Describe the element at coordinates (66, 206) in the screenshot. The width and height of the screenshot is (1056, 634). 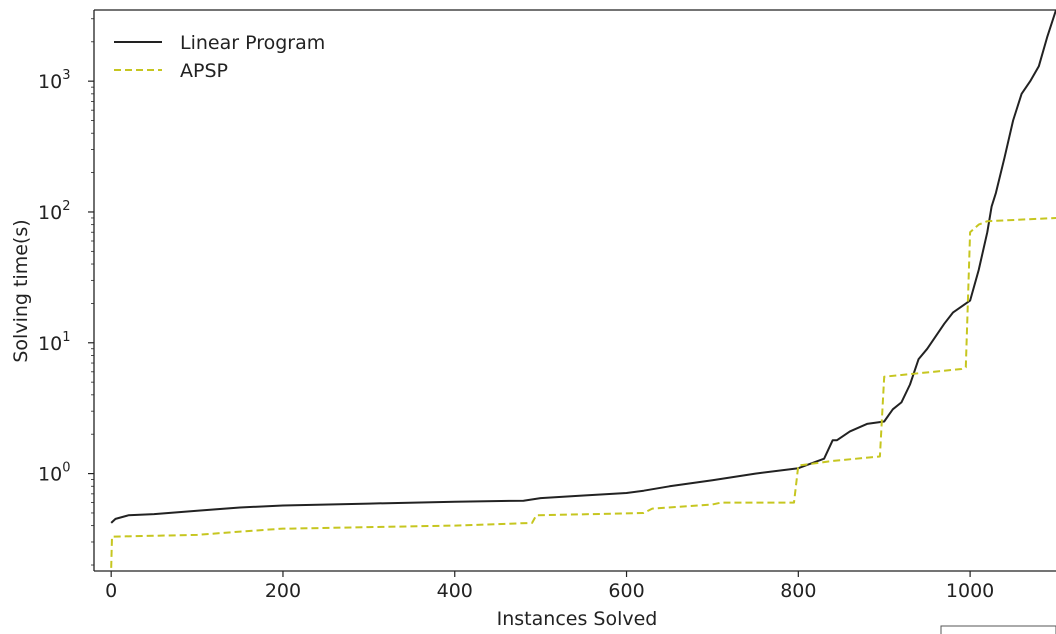
I see `y-tick-exponent: 2` at that location.